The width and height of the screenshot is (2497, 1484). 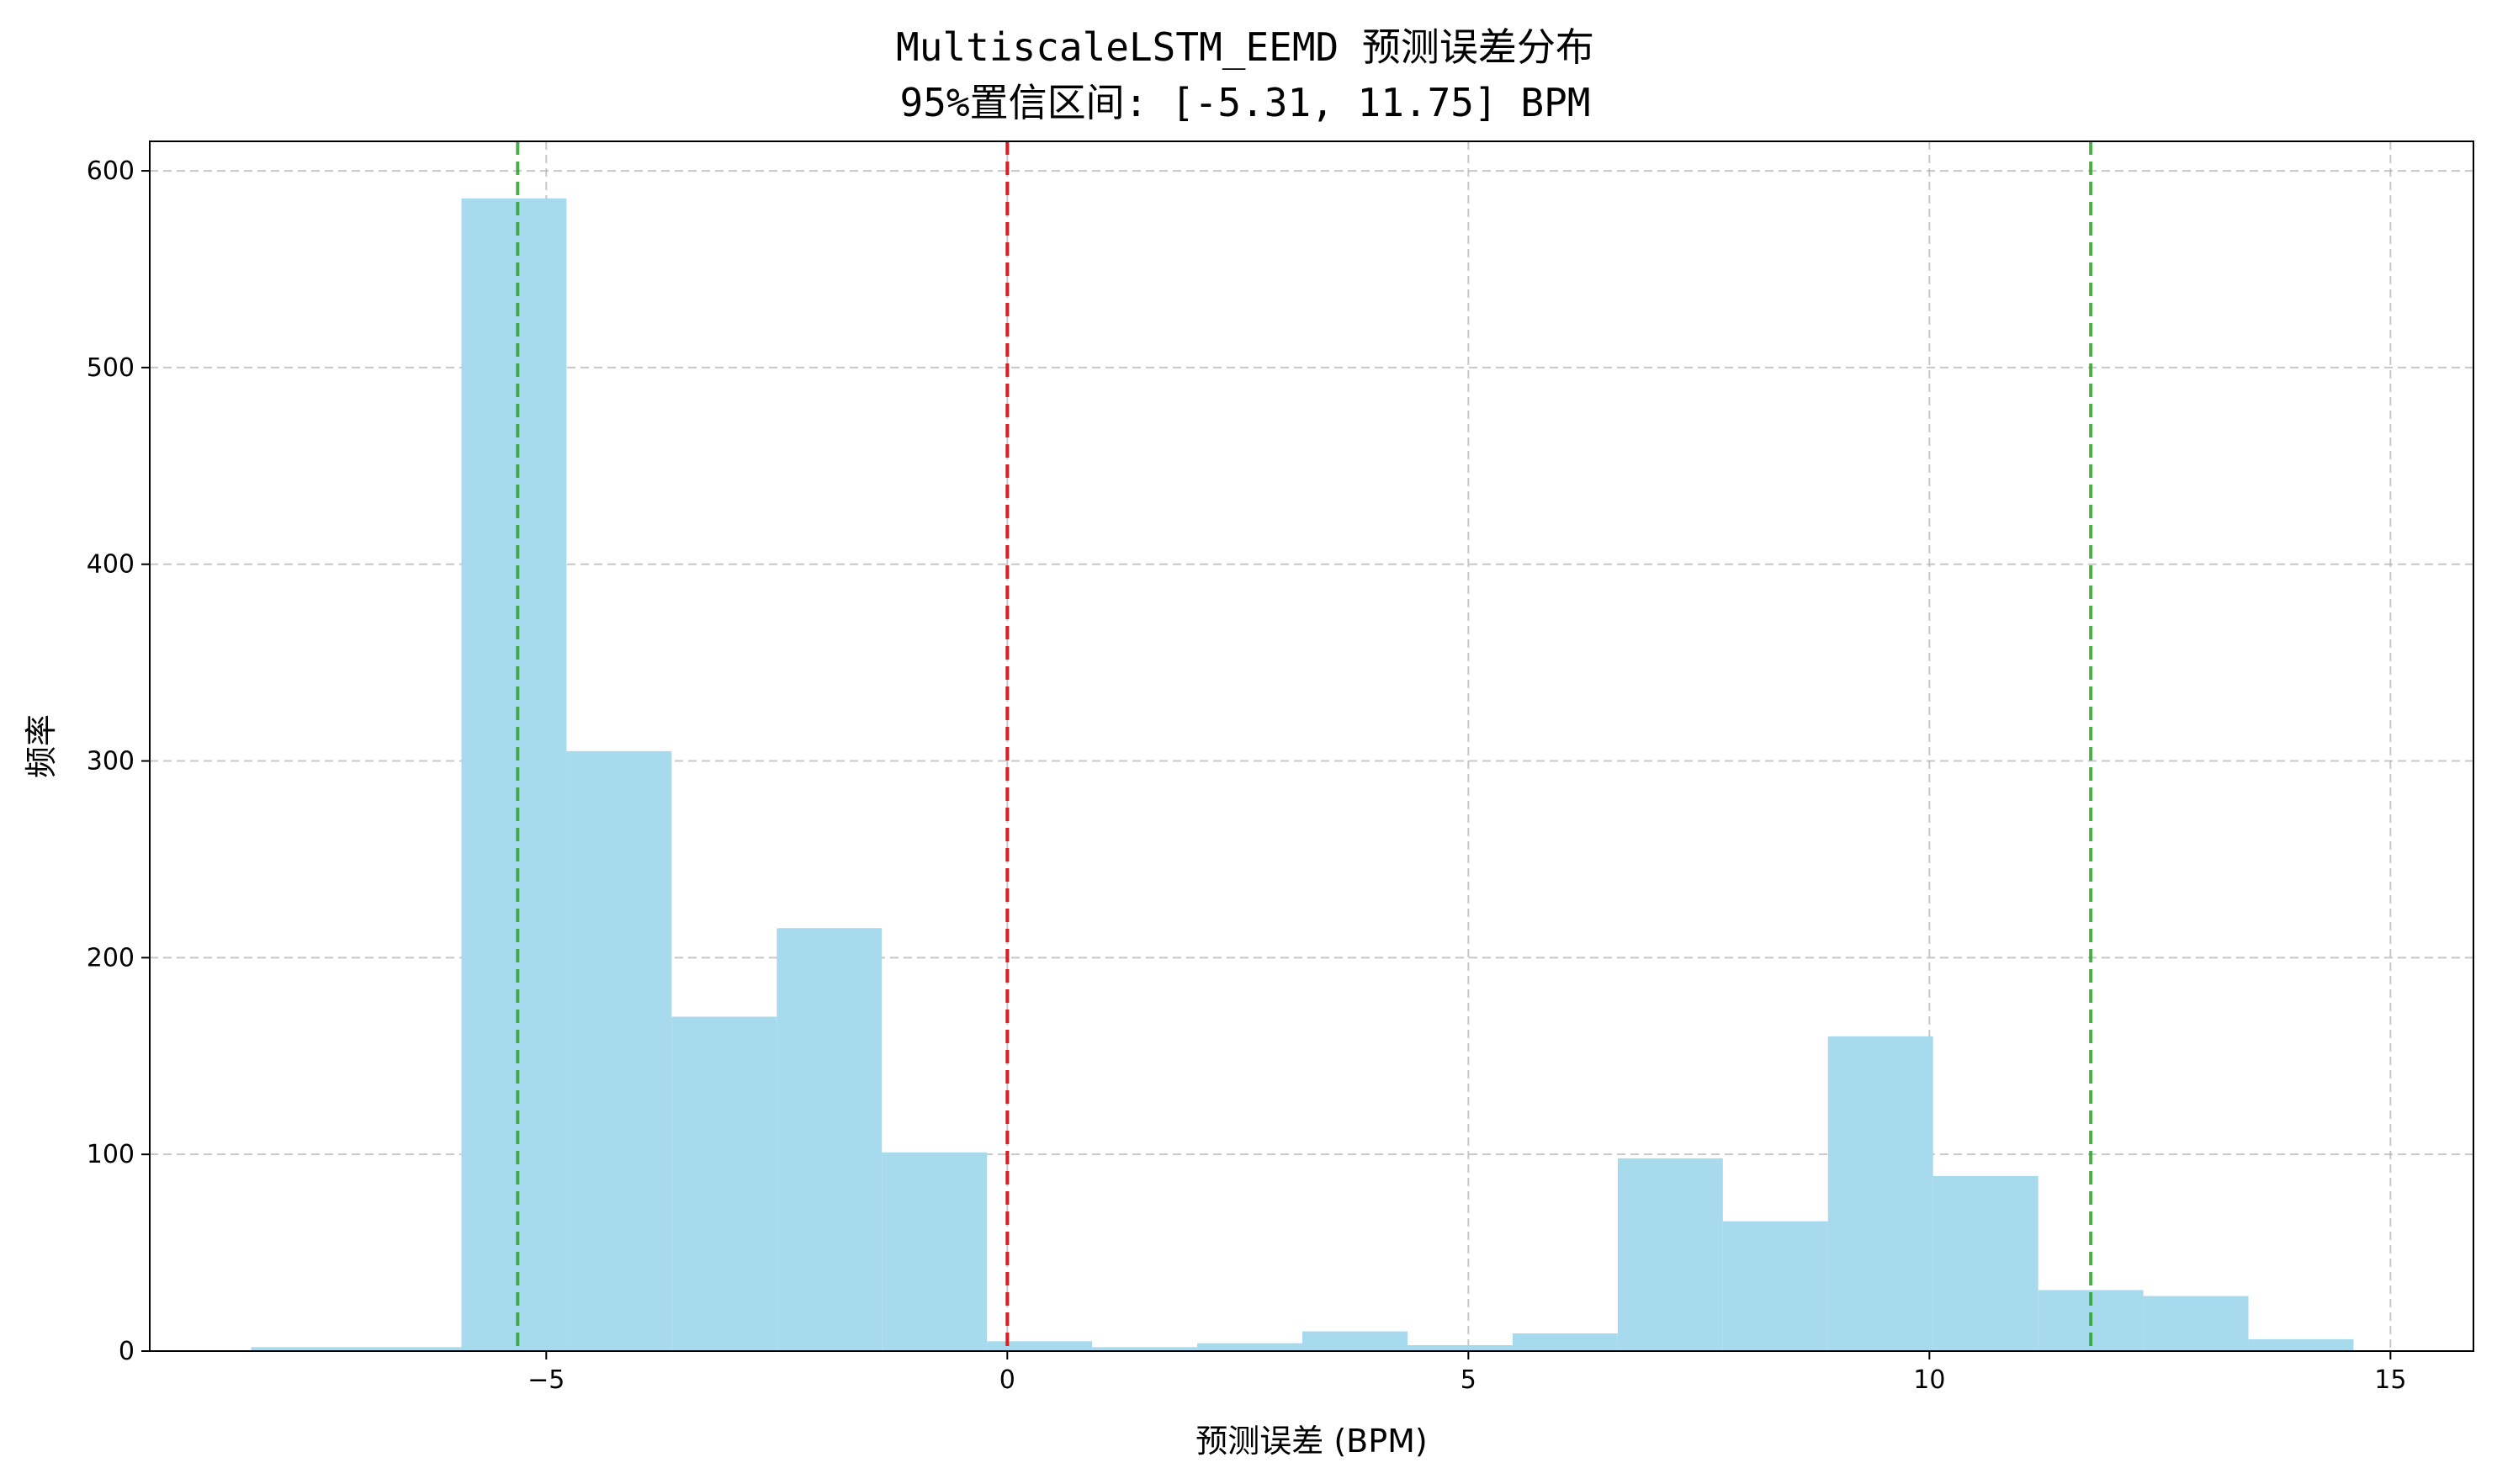 What do you see at coordinates (2390, 1380) in the screenshot?
I see `x-tick-label-4: 15` at bounding box center [2390, 1380].